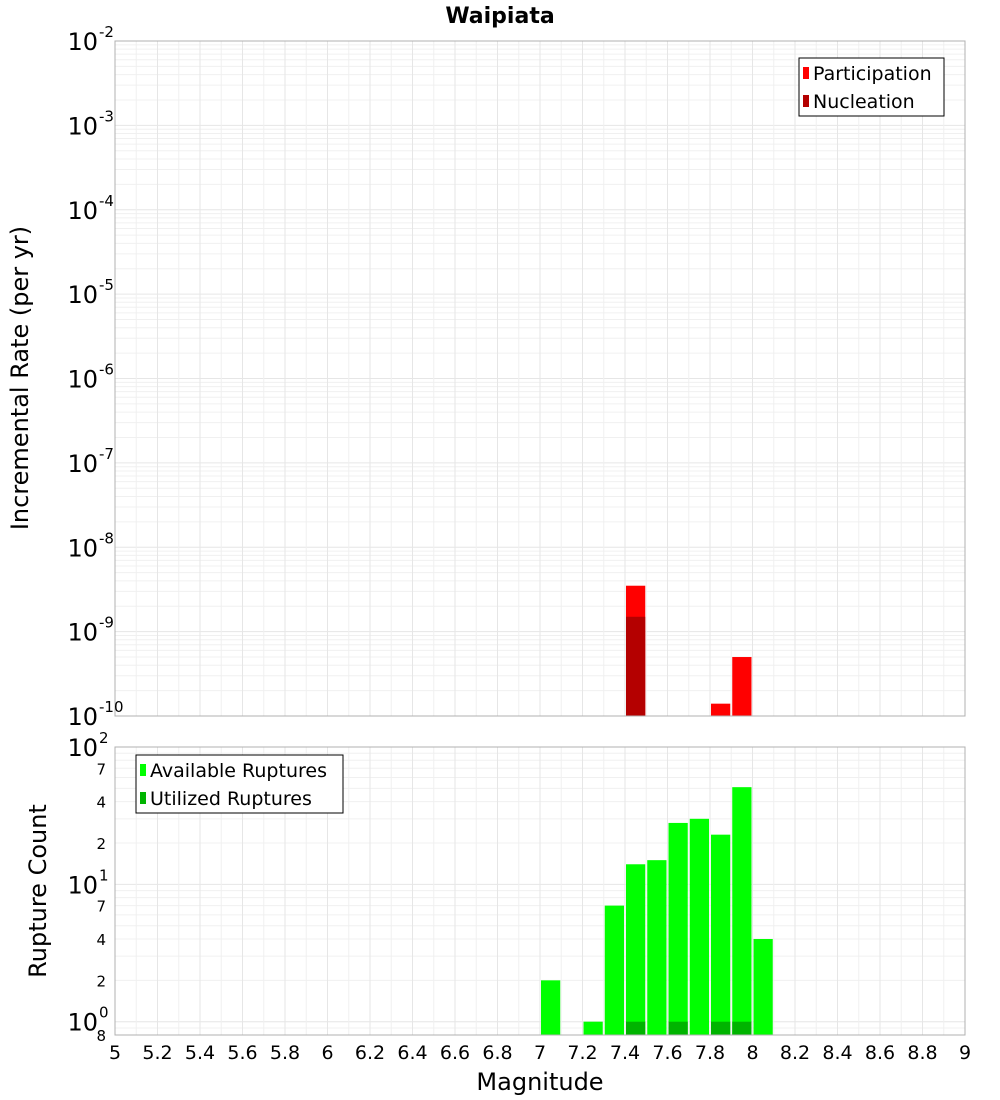 The width and height of the screenshot is (1000, 1100). What do you see at coordinates (710, 1053) in the screenshot?
I see `x-tick-label: 7.8` at bounding box center [710, 1053].